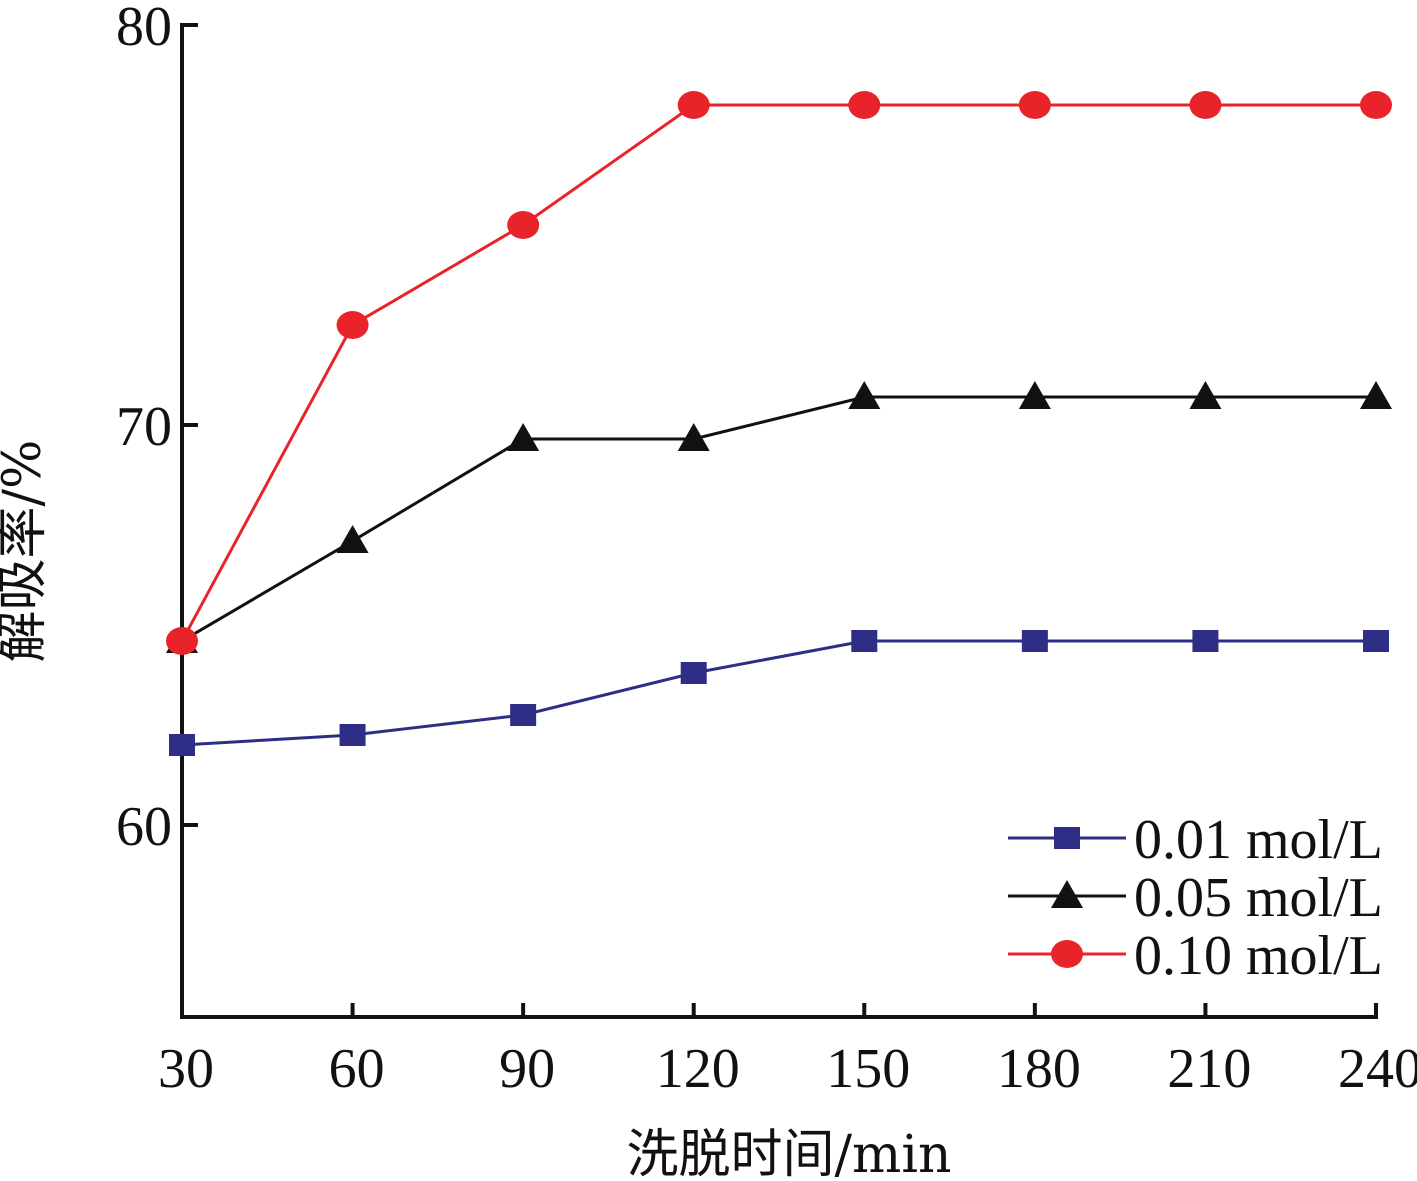 The height and width of the screenshot is (1181, 1417). I want to click on x-tick-label: 240, so click(1377, 1069).